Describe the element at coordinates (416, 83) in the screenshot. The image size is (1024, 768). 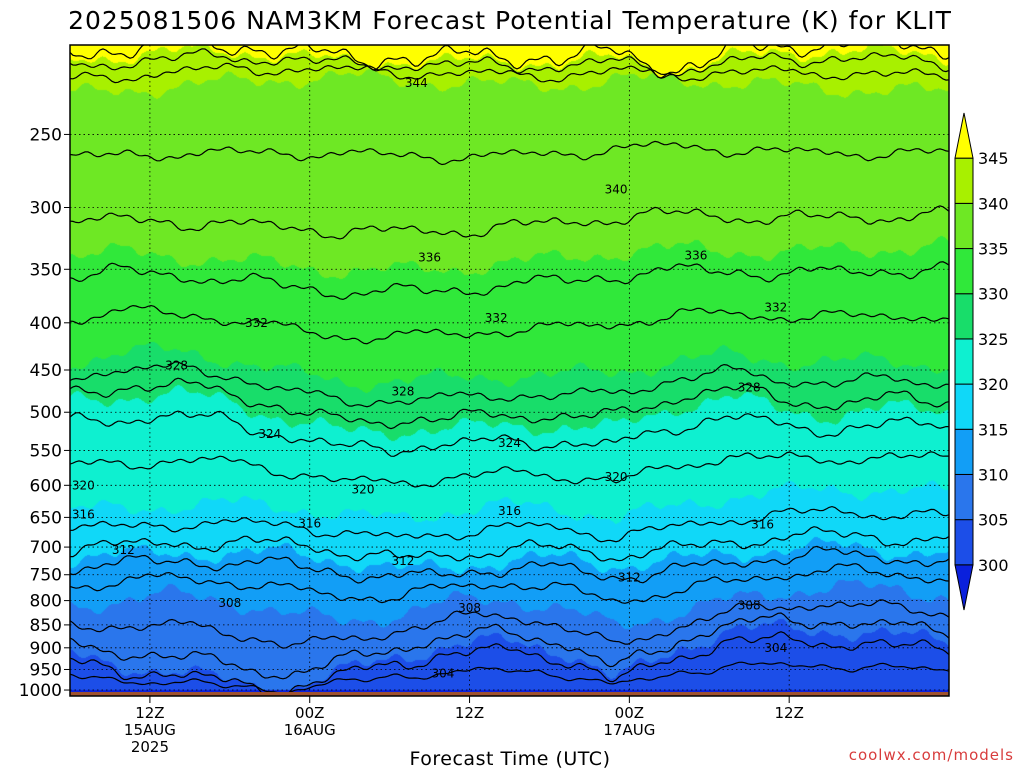
I see `contour-label-344: 344` at that location.